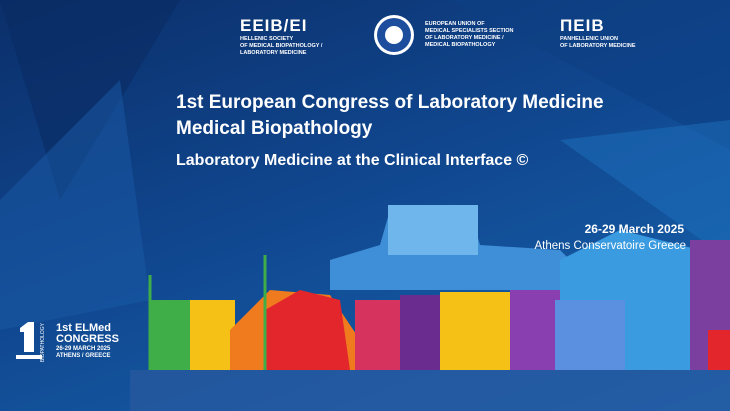 The width and height of the screenshot is (730, 411). Describe the element at coordinates (634, 229) in the screenshot. I see `event-date: 26-29 March 2025` at that location.